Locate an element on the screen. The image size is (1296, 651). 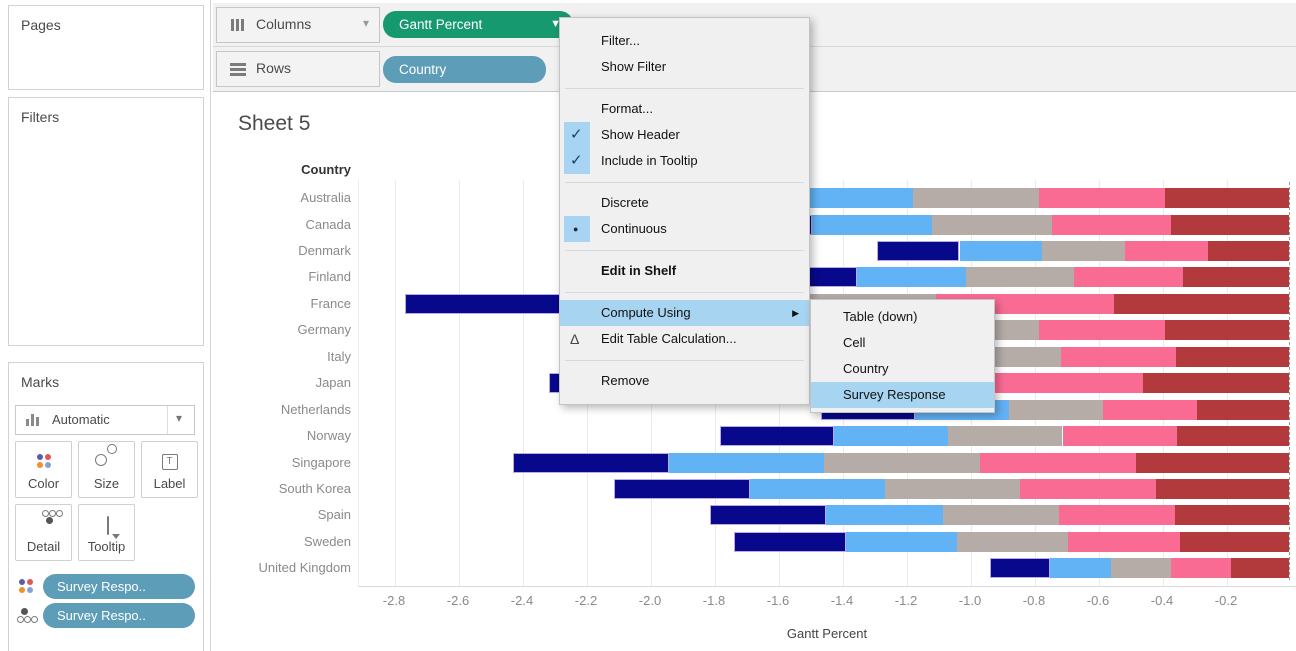
country-label: Italy is located at coordinates (339, 356).